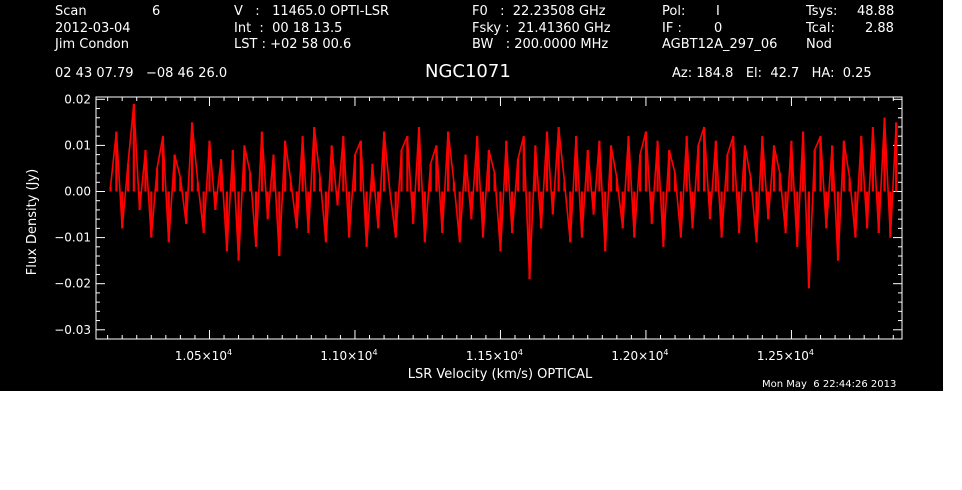 This screenshot has height=490, width=962. I want to click on tsys-value: 48.88, so click(876, 11).